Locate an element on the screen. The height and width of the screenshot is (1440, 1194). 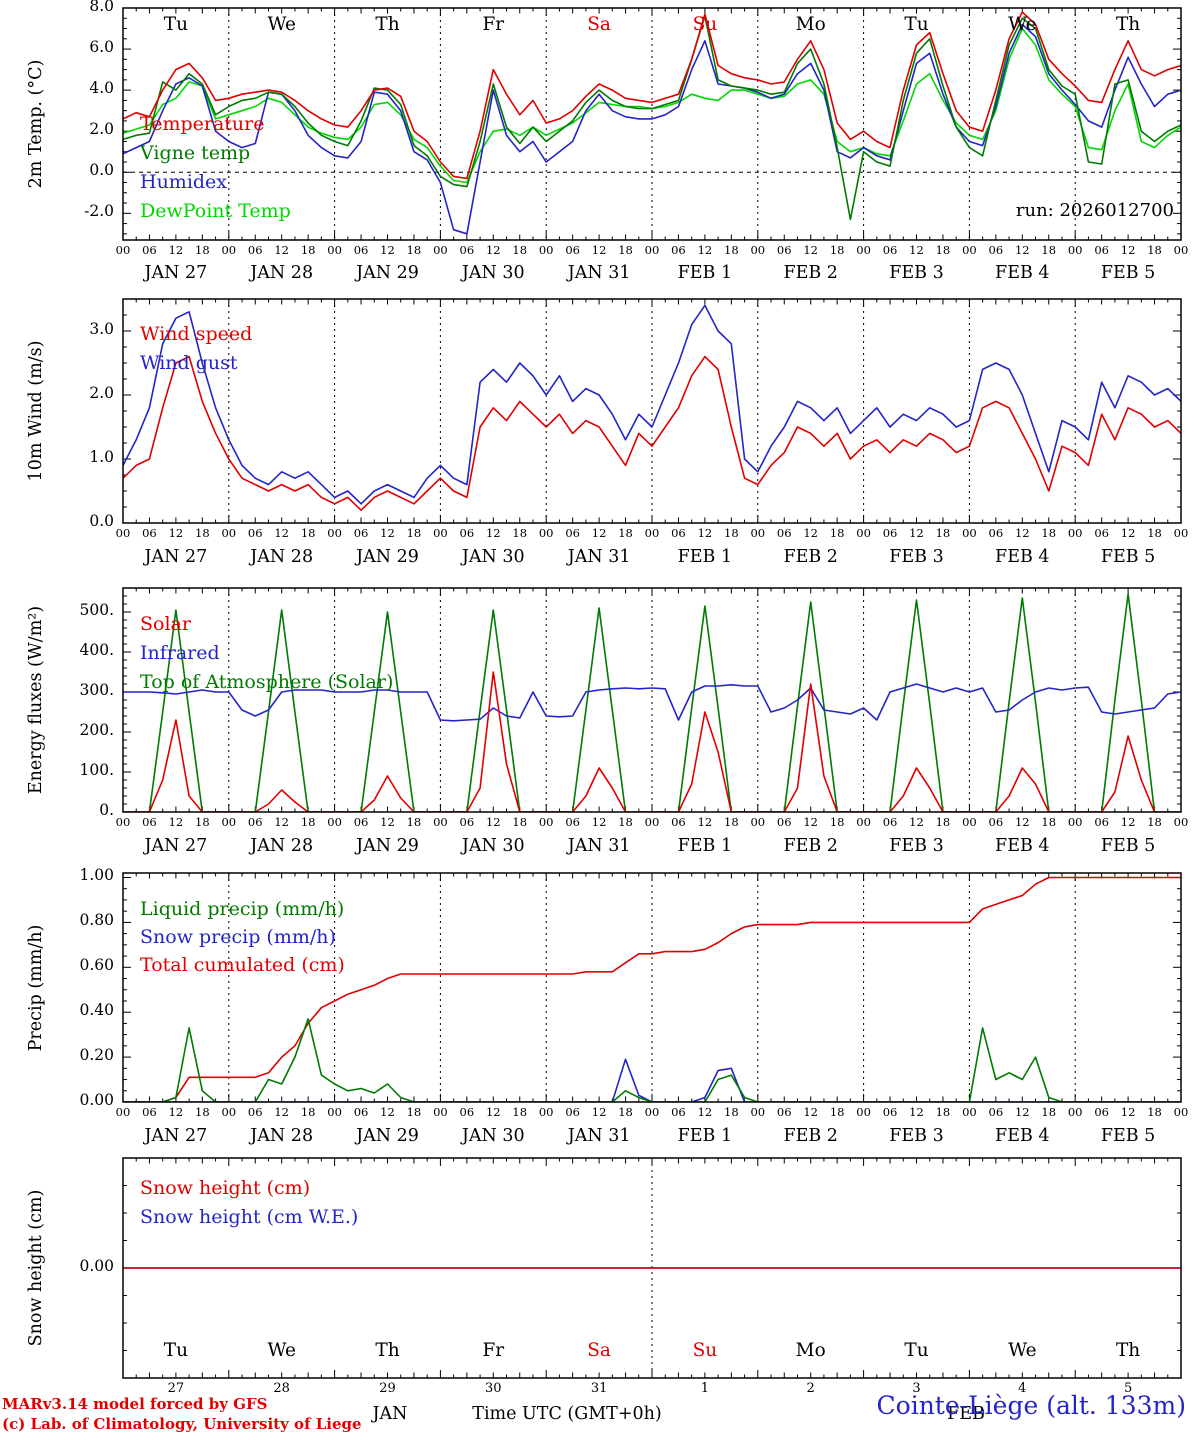
legend-item: DewPoint Temp is located at coordinates (215, 211).